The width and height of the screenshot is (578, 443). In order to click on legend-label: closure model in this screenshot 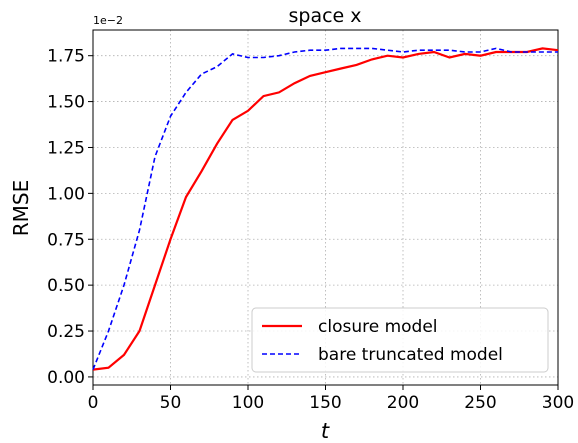, I will do `click(378, 327)`.